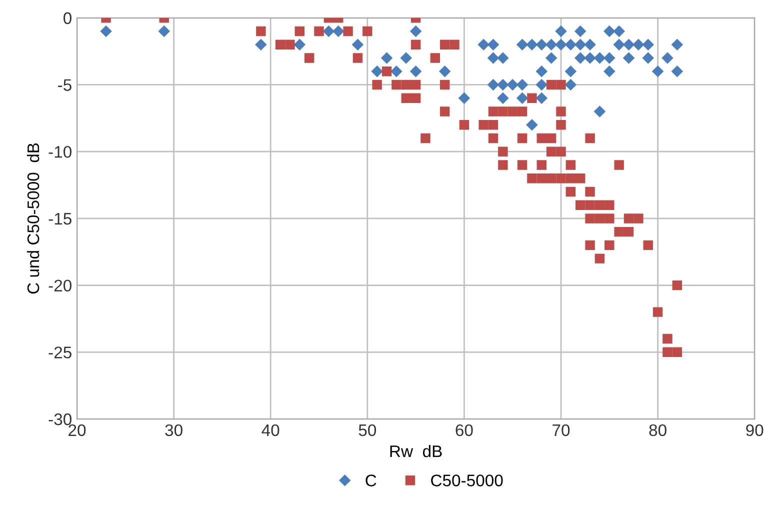  Describe the element at coordinates (561, 430) in the screenshot. I see `x-tick-label: 70` at that location.